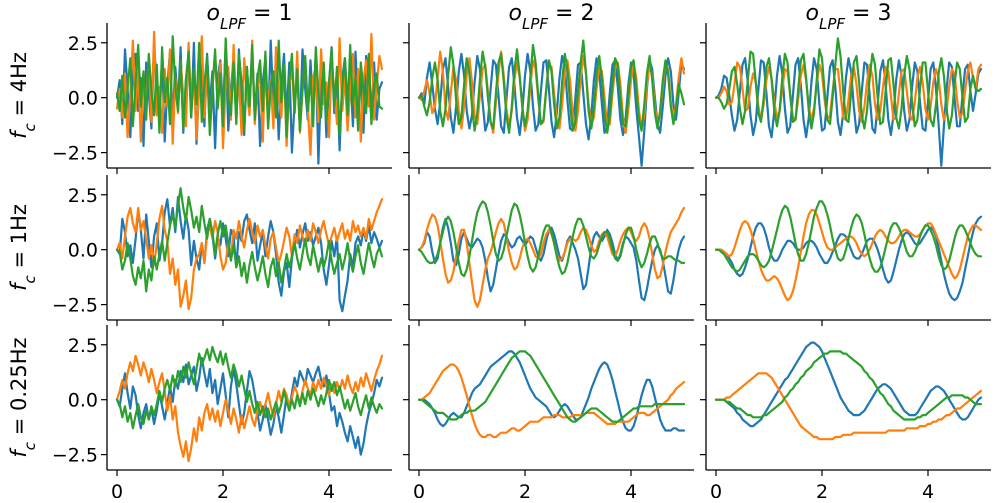 The image size is (996, 503). Describe the element at coordinates (23, 95) in the screenshot. I see `row-label: fc = 4Hz` at that location.